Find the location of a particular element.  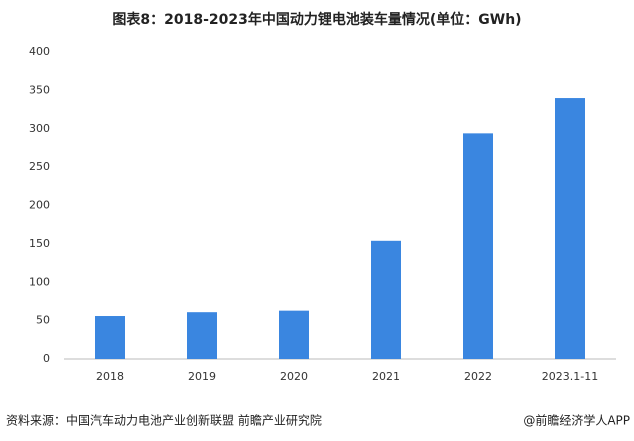

x-tick-label: 2019 is located at coordinates (202, 376).